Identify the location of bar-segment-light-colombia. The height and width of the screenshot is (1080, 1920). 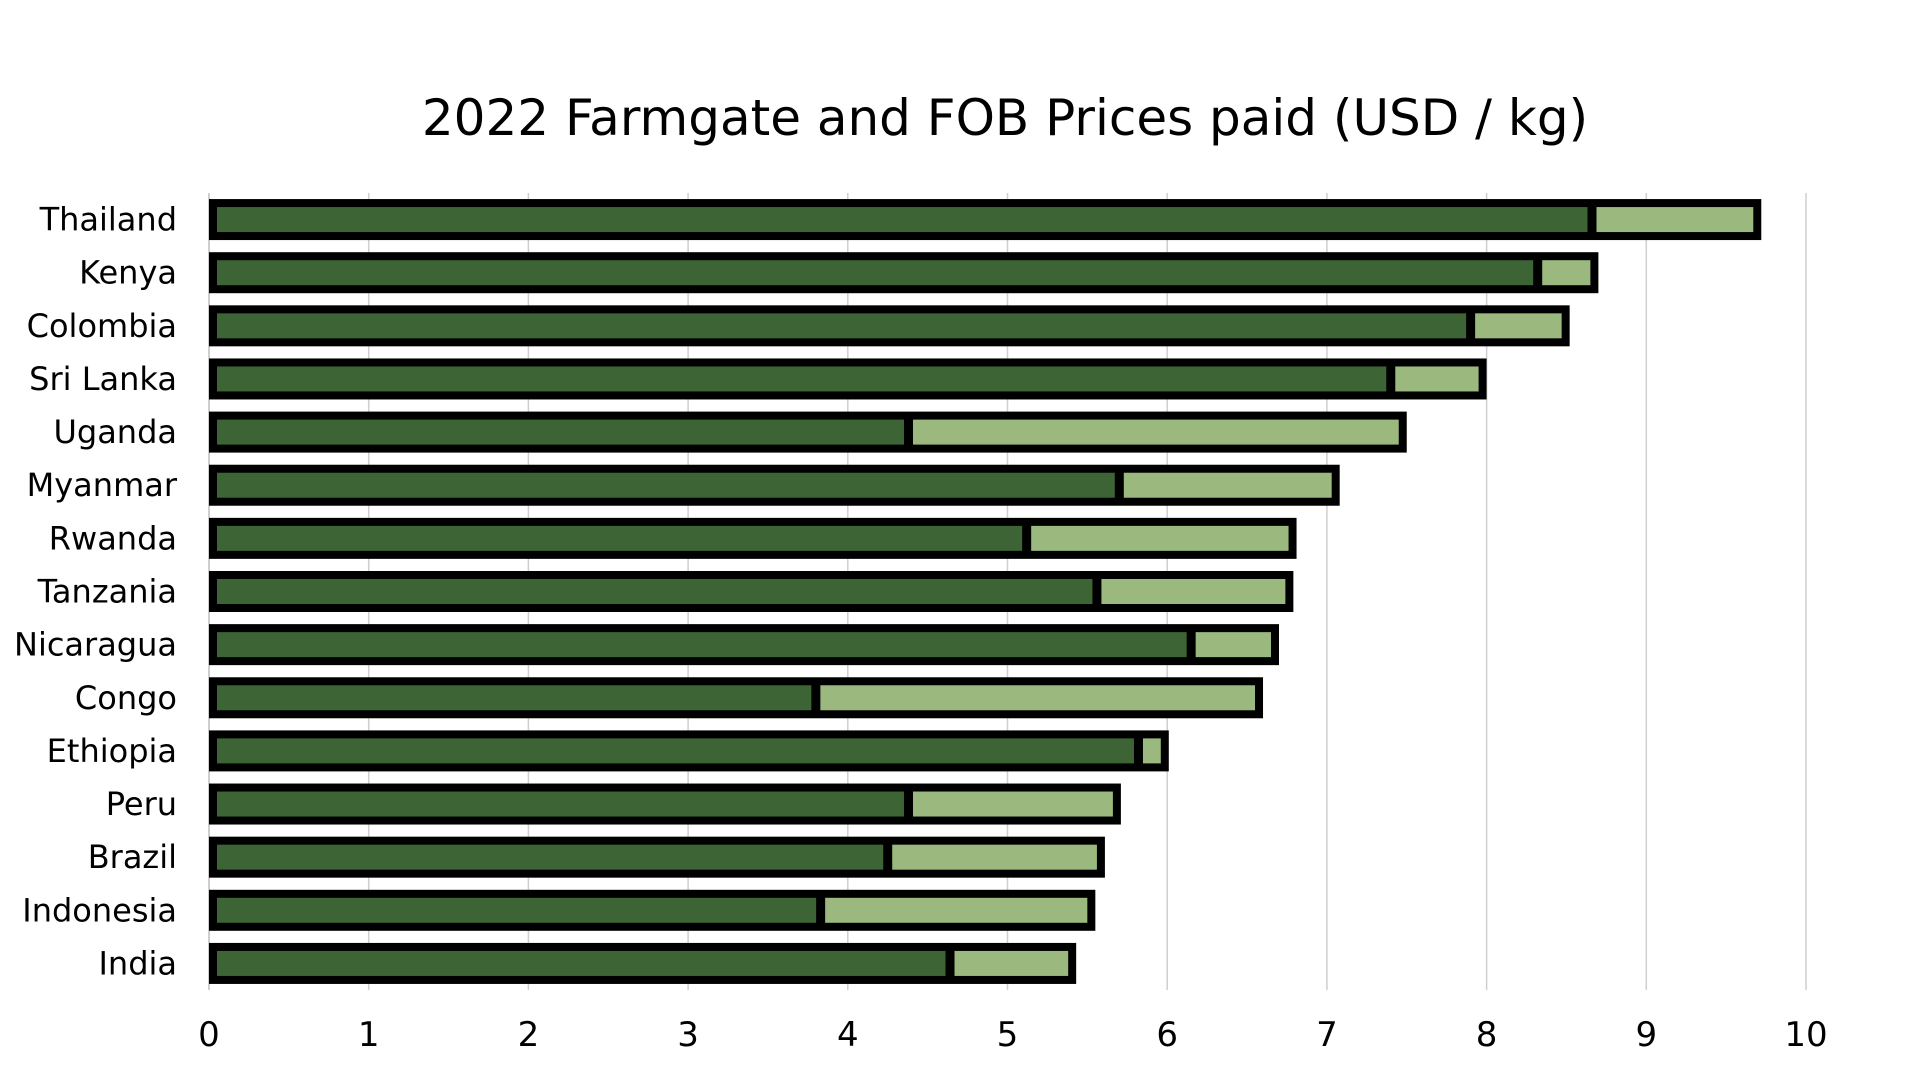
(1518, 326).